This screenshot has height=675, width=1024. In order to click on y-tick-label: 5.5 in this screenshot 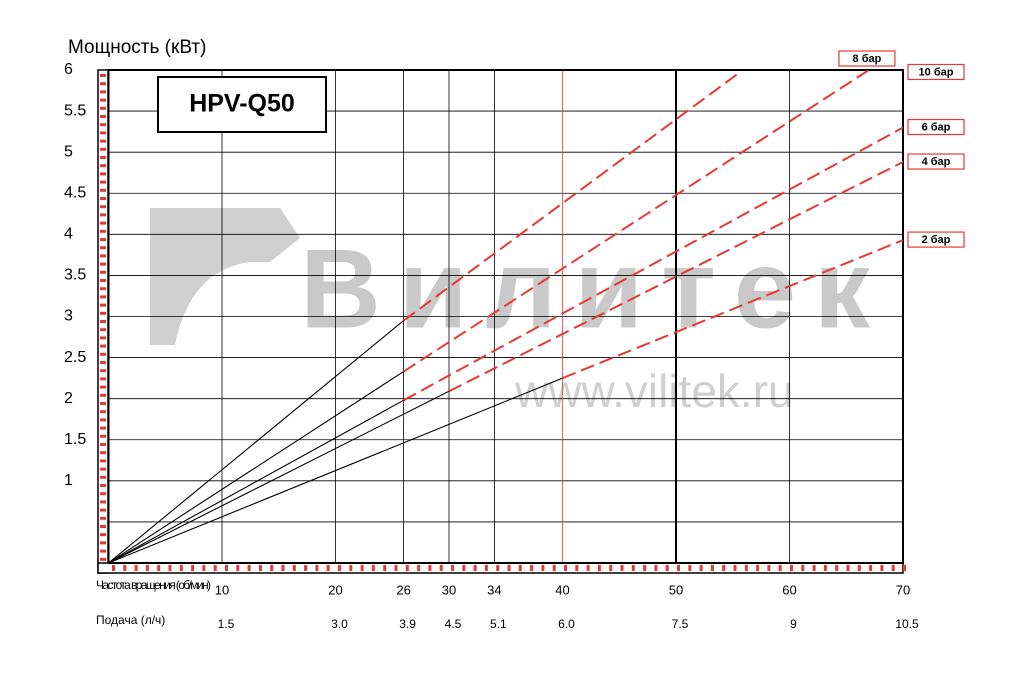, I will do `click(75, 110)`.